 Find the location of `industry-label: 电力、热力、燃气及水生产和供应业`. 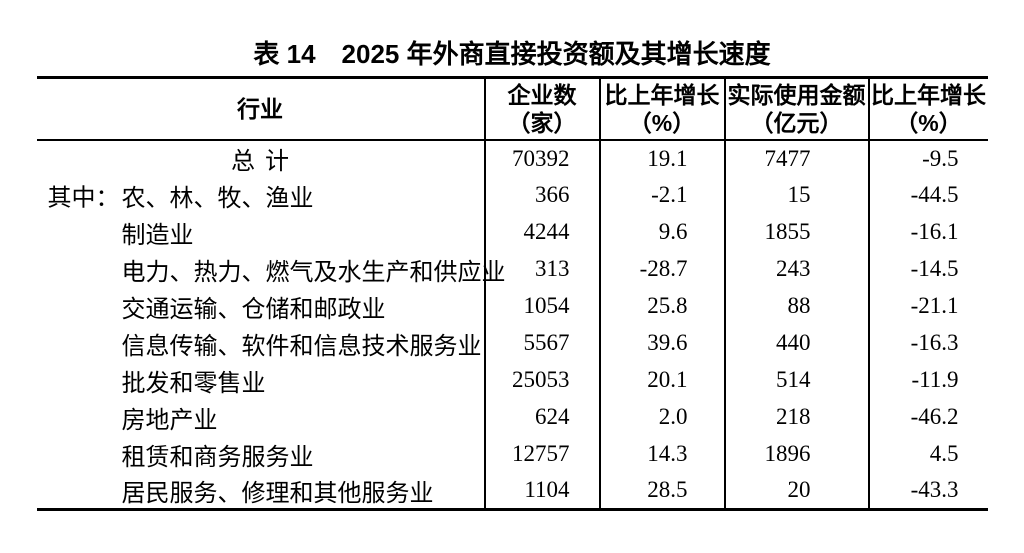

industry-label: 电力、热力、燃气及水生产和供应业 is located at coordinates (313, 272).